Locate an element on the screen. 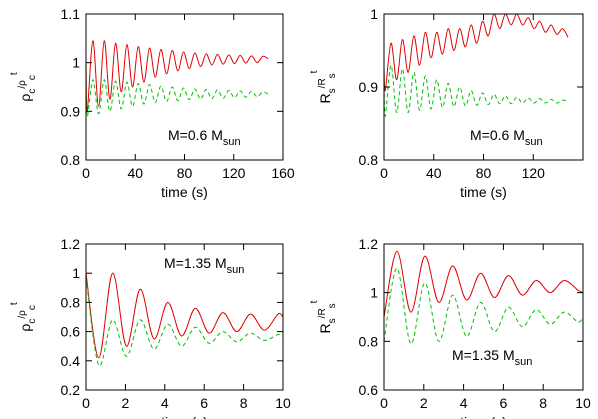 The image size is (598, 419). y-tick-label: 0.4 is located at coordinates (71, 361).